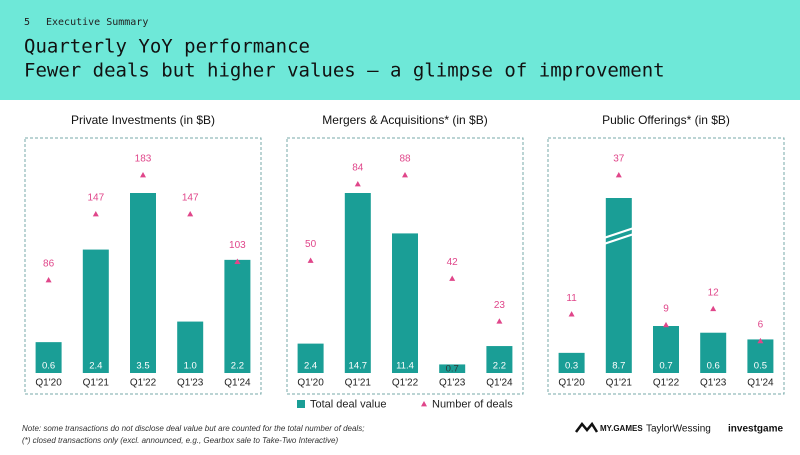  I want to click on deal-label: 12, so click(714, 292).